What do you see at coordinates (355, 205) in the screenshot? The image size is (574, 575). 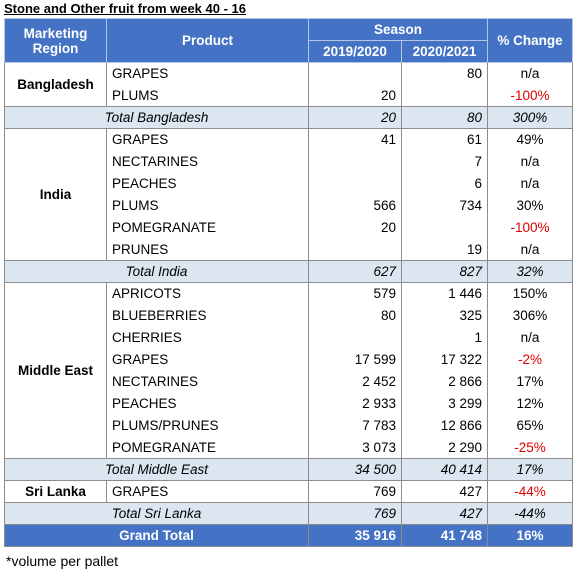 I see `value-2019: 566` at bounding box center [355, 205].